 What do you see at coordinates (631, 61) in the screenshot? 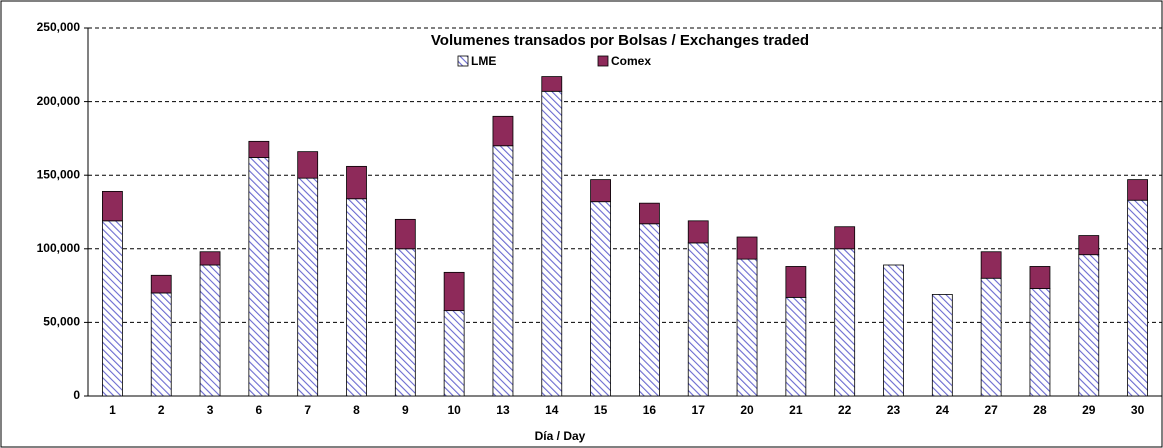
I see `legend-label: Comex` at bounding box center [631, 61].